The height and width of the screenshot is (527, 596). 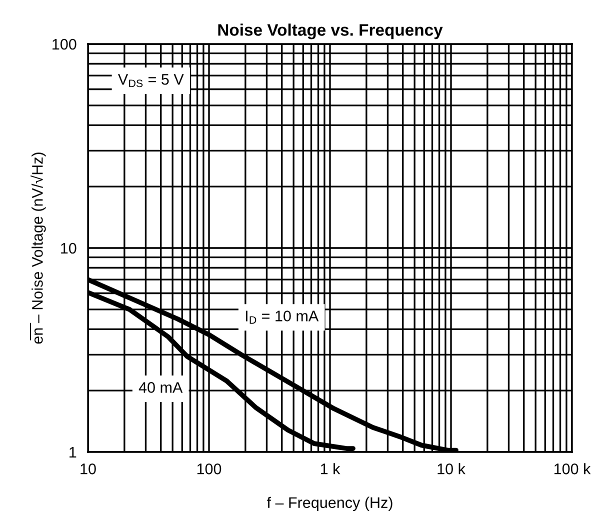 What do you see at coordinates (160, 387) in the screenshot?
I see `annotation: 40 mA` at bounding box center [160, 387].